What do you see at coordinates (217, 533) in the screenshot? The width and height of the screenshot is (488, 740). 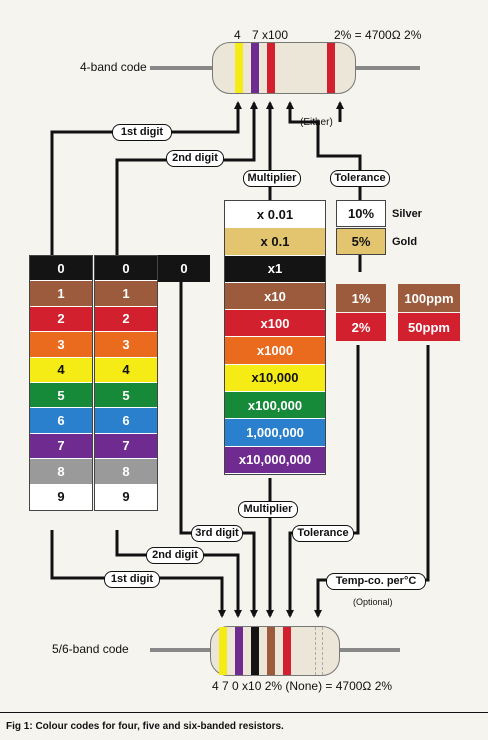 I see `third-digit-bottom-pill: 3rd digit` at bounding box center [217, 533].